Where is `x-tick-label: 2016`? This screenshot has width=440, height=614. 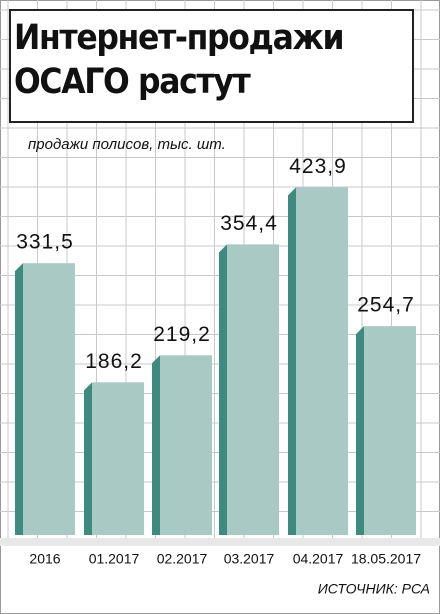
x-tick-label: 2016 is located at coordinates (44, 559).